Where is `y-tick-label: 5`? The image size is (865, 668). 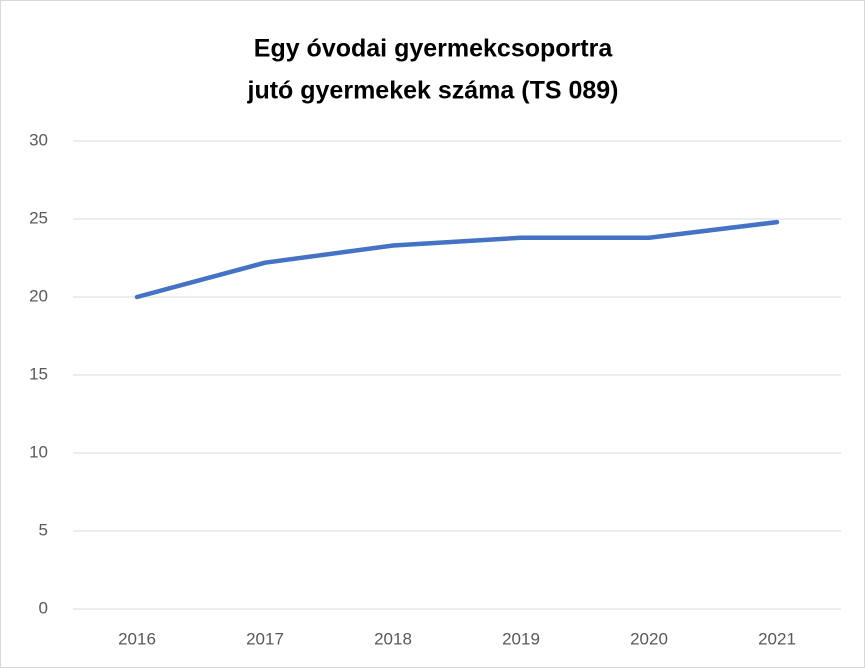
y-tick-label: 5 is located at coordinates (43, 529).